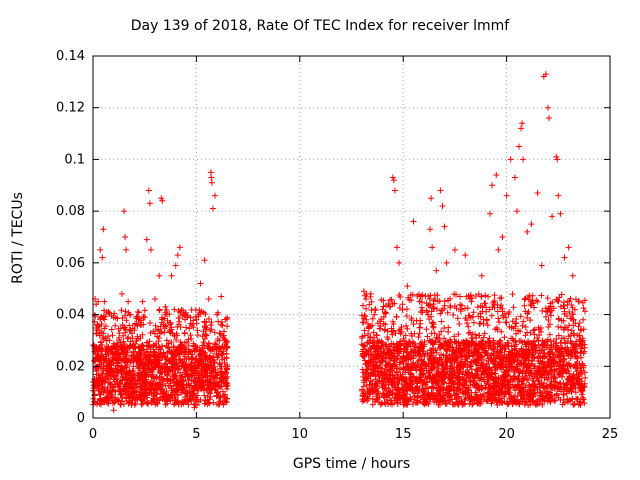 The height and width of the screenshot is (480, 640). I want to click on y-tick-label: 0.12, so click(70, 108).